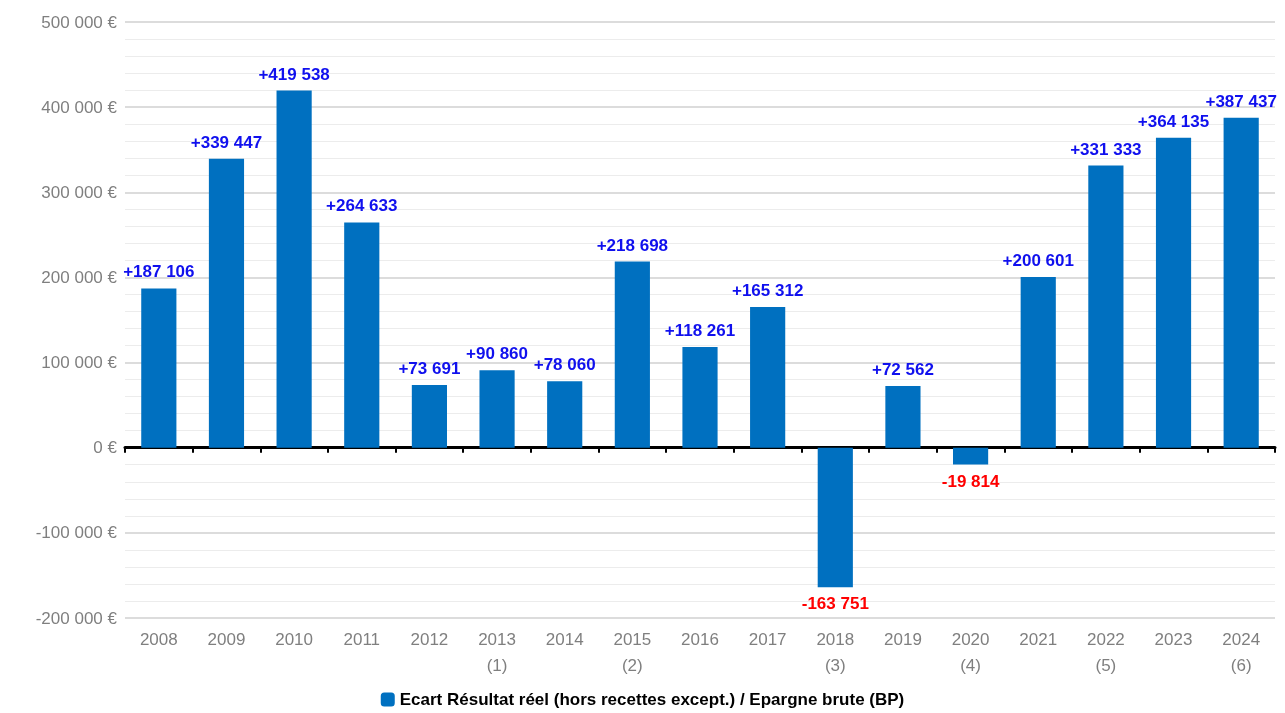 This screenshot has width=1285, height=713. What do you see at coordinates (767, 290) in the screenshot?
I see `data-label: +165 312` at bounding box center [767, 290].